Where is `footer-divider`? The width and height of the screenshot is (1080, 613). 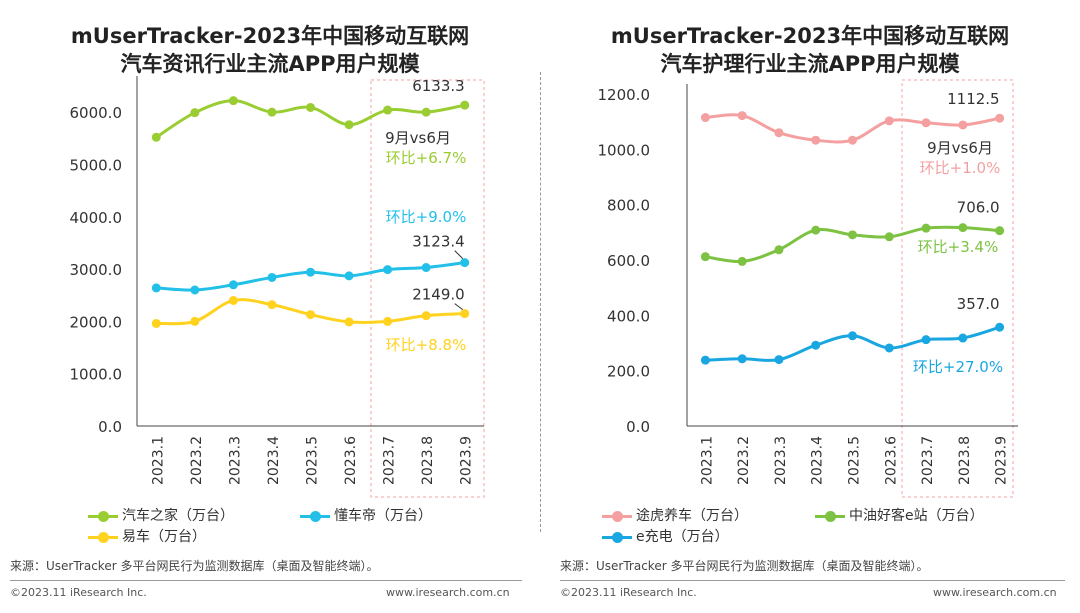 footer-divider is located at coordinates (812, 580).